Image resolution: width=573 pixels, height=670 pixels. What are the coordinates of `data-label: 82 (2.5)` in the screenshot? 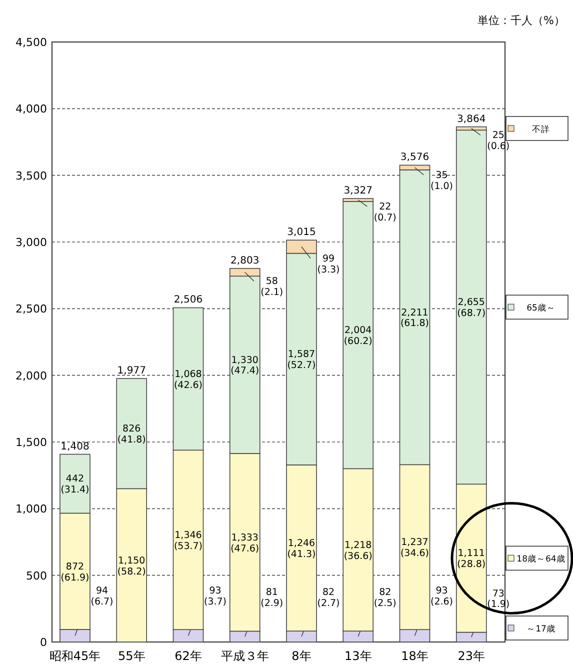 It's located at (385, 598).